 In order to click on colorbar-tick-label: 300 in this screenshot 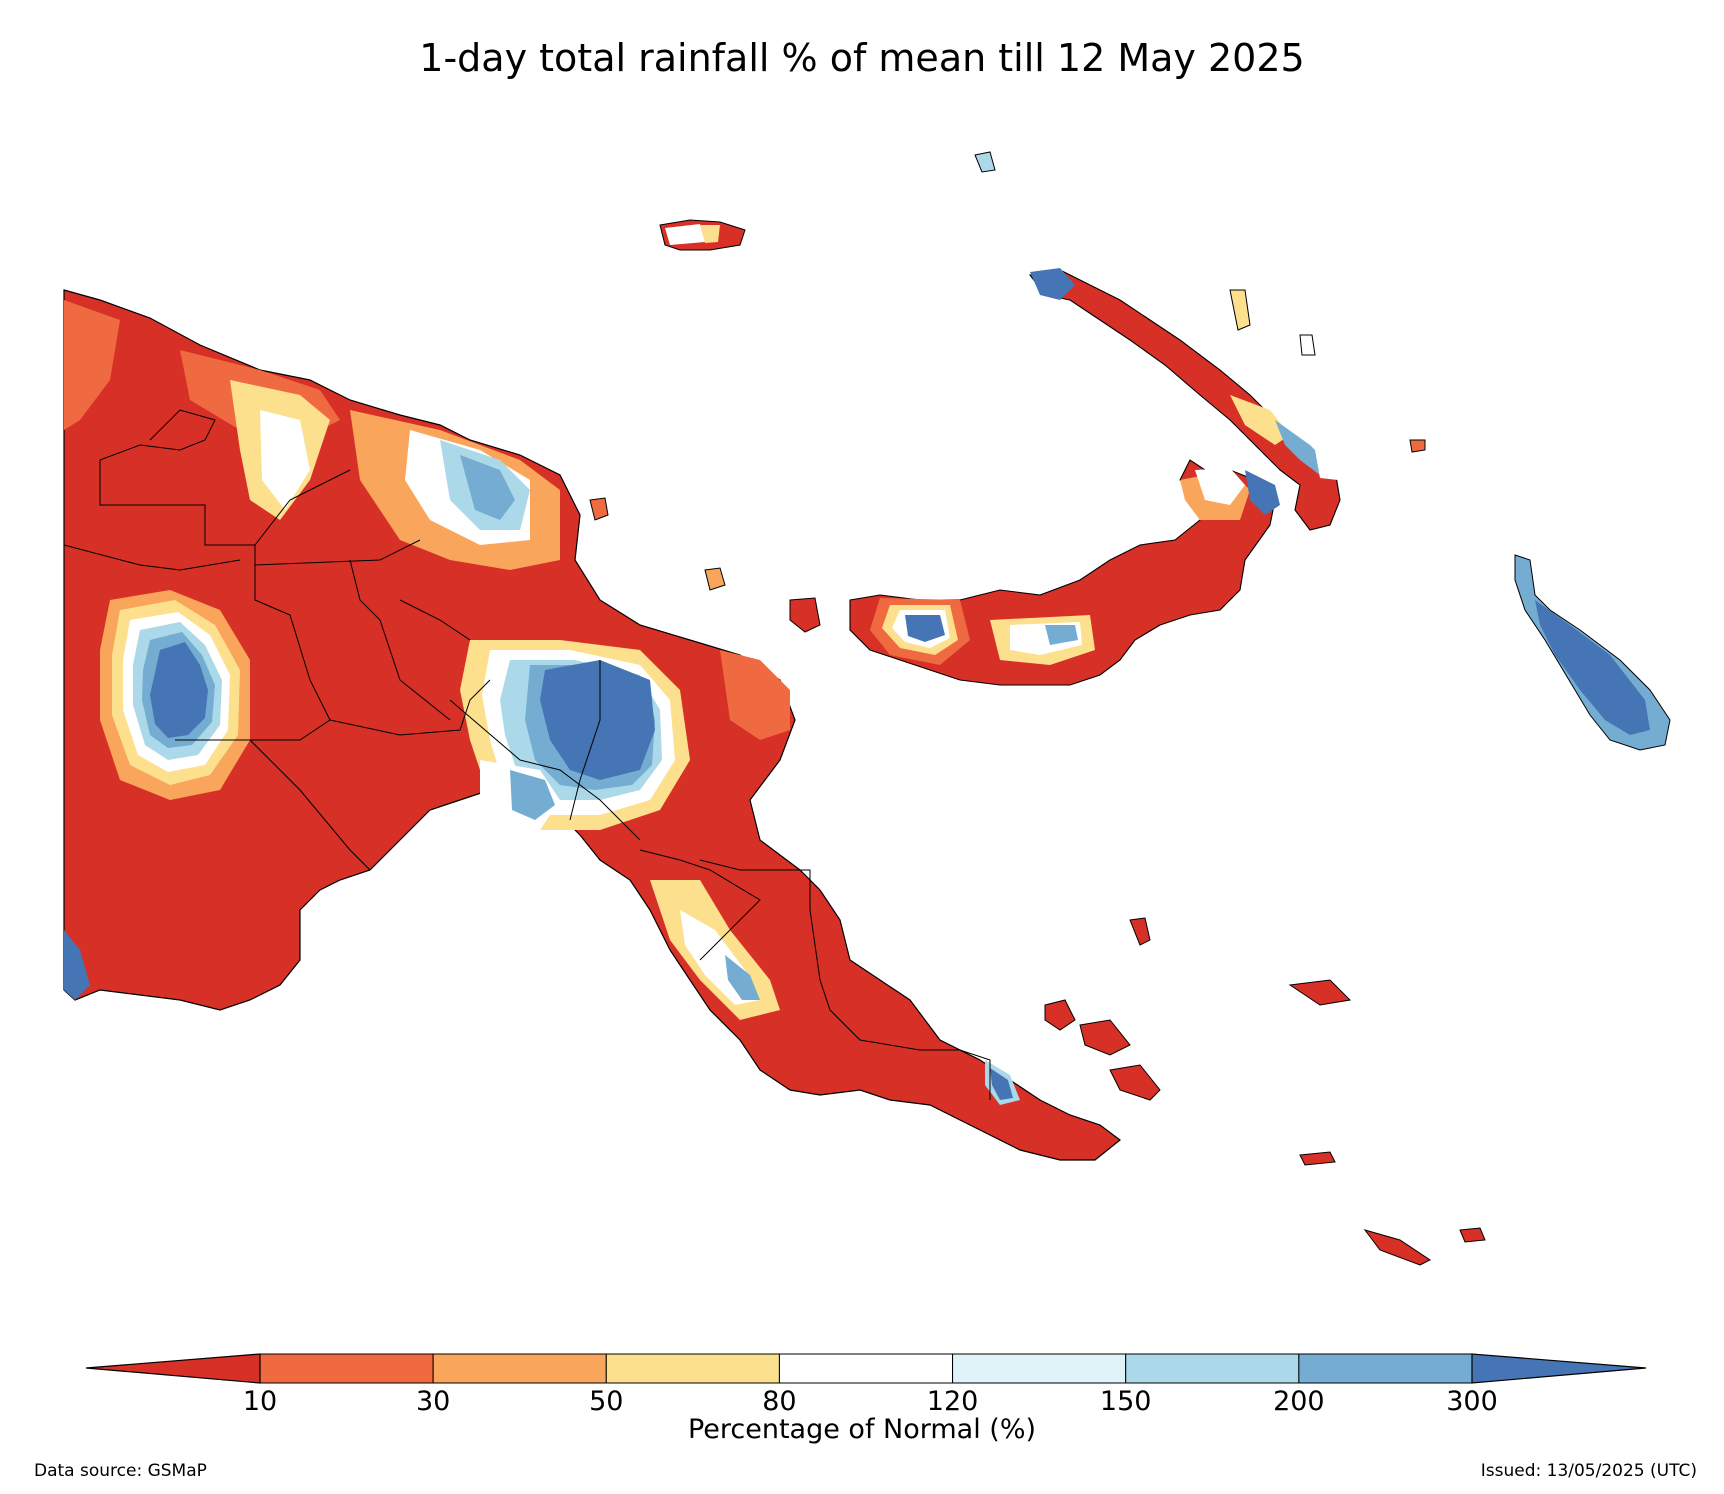, I will do `click(1472, 1401)`.